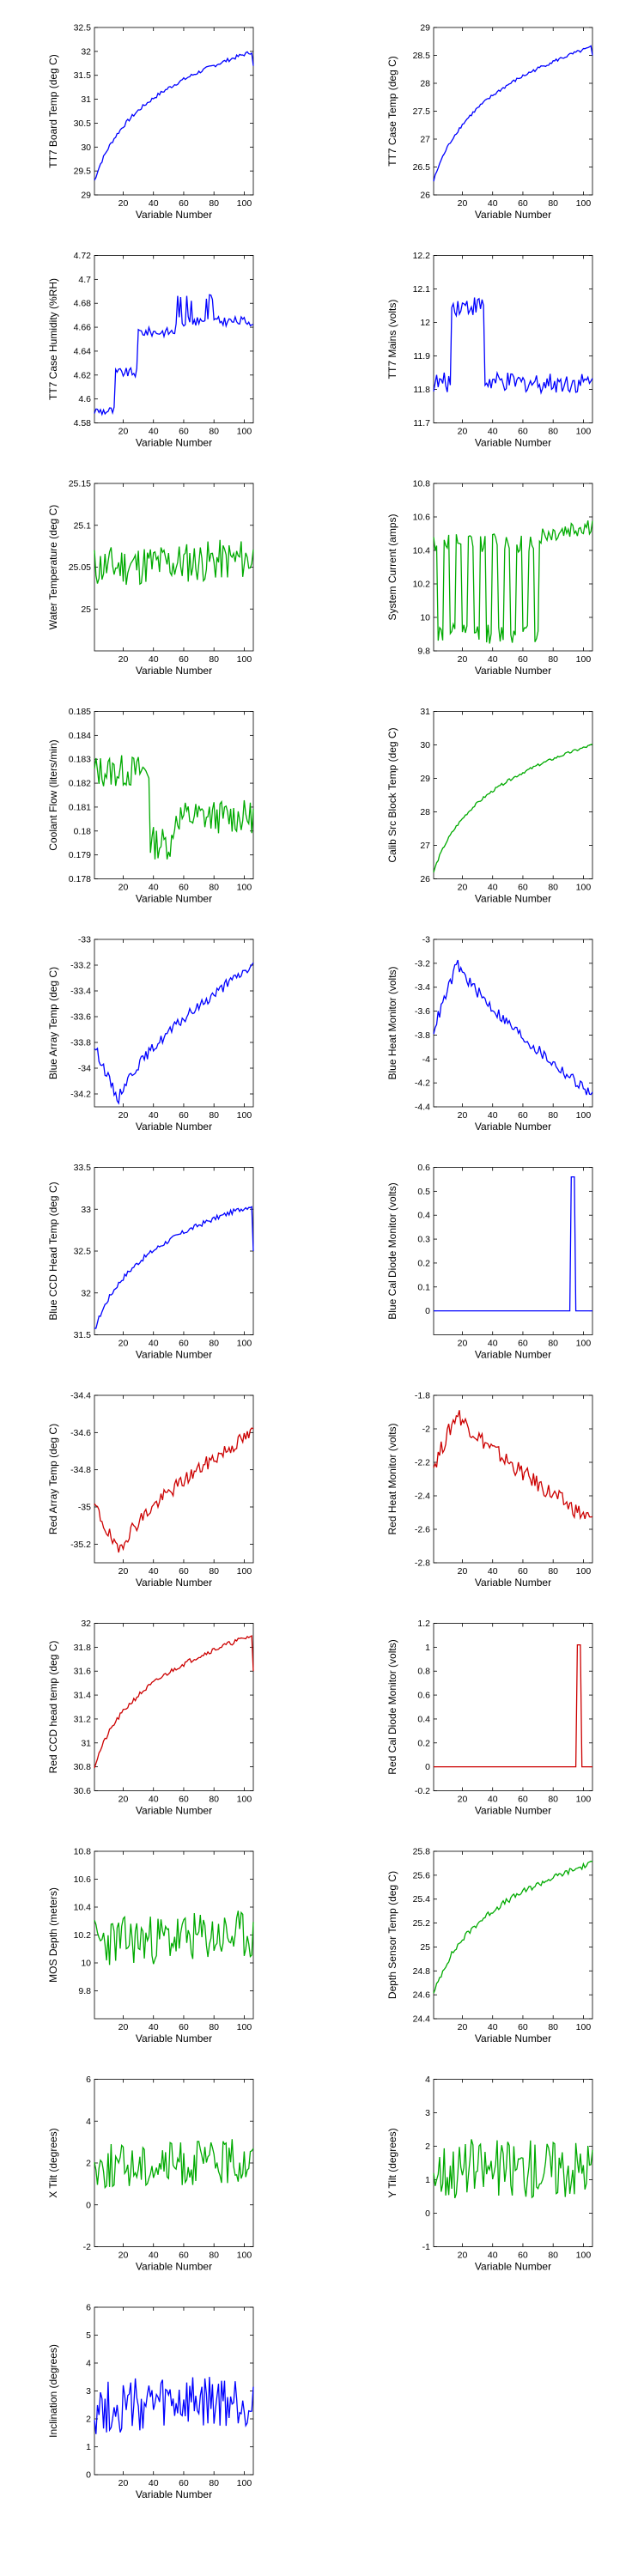 The image size is (644, 2576). I want to click on y-tick-label: 31.6, so click(83, 1672).